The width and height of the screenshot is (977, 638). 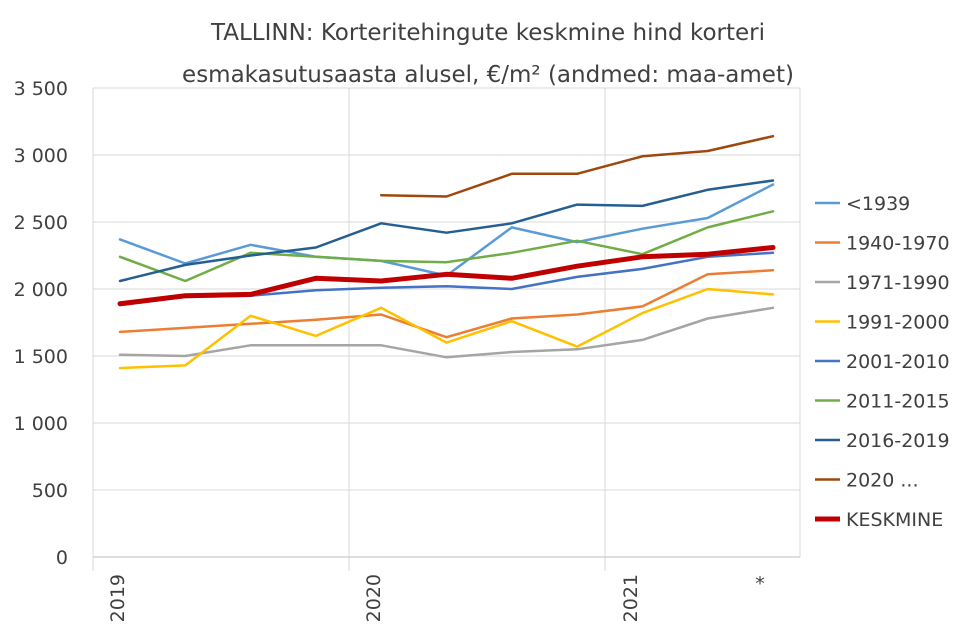 What do you see at coordinates (898, 244) in the screenshot?
I see `legend-label: 1940-1970` at bounding box center [898, 244].